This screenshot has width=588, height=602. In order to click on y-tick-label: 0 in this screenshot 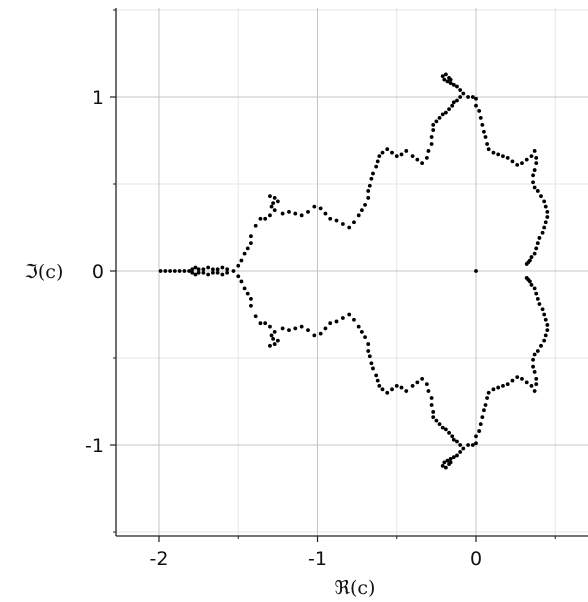, I will do `click(98, 272)`.